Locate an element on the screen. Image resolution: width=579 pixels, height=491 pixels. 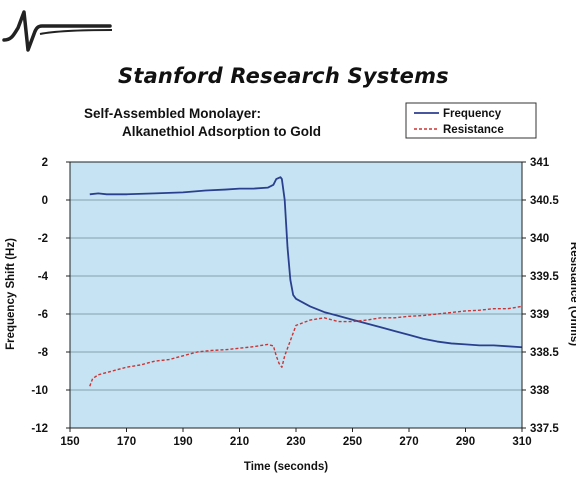
srs-logo-icon is located at coordinates (57, 31).